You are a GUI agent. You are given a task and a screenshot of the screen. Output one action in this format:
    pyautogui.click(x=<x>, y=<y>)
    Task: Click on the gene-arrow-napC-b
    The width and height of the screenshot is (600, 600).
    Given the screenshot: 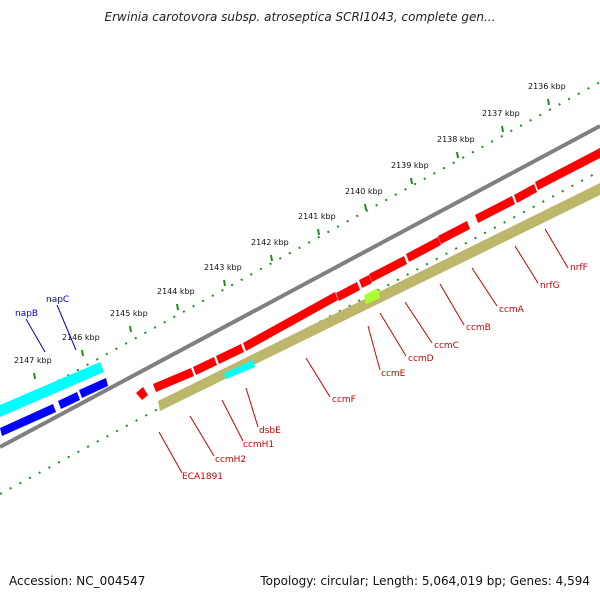 What is the action you would take?
    pyautogui.click(x=69, y=400)
    